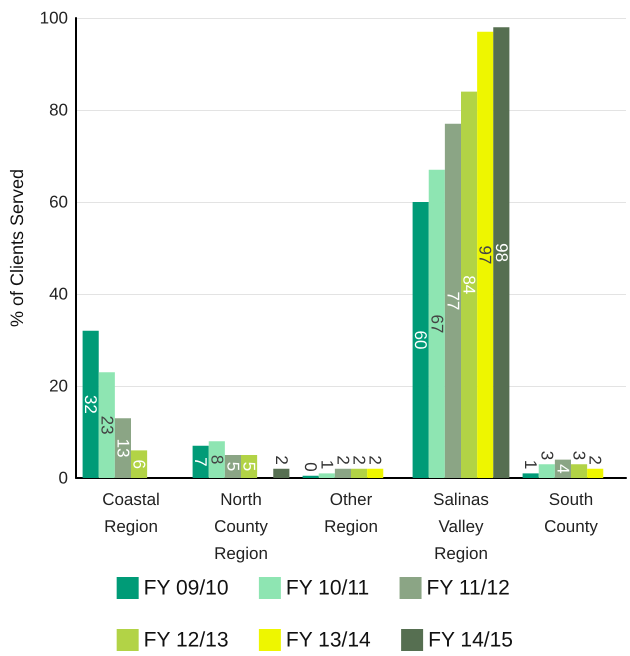  Describe the element at coordinates (186, 588) in the screenshot. I see `legend-label: FY 09/10` at that location.